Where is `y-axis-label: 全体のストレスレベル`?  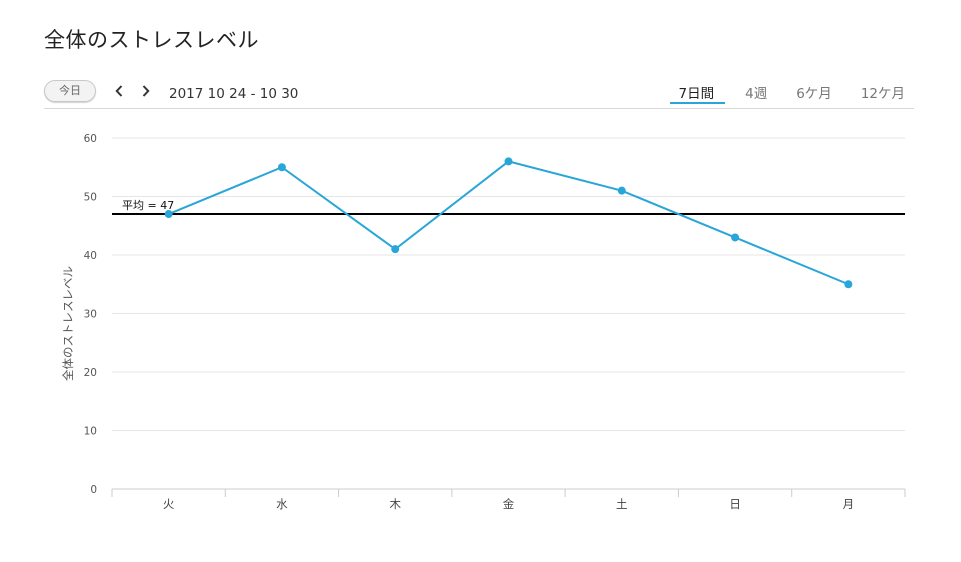 y-axis-label: 全体のストレスレベル is located at coordinates (68, 323).